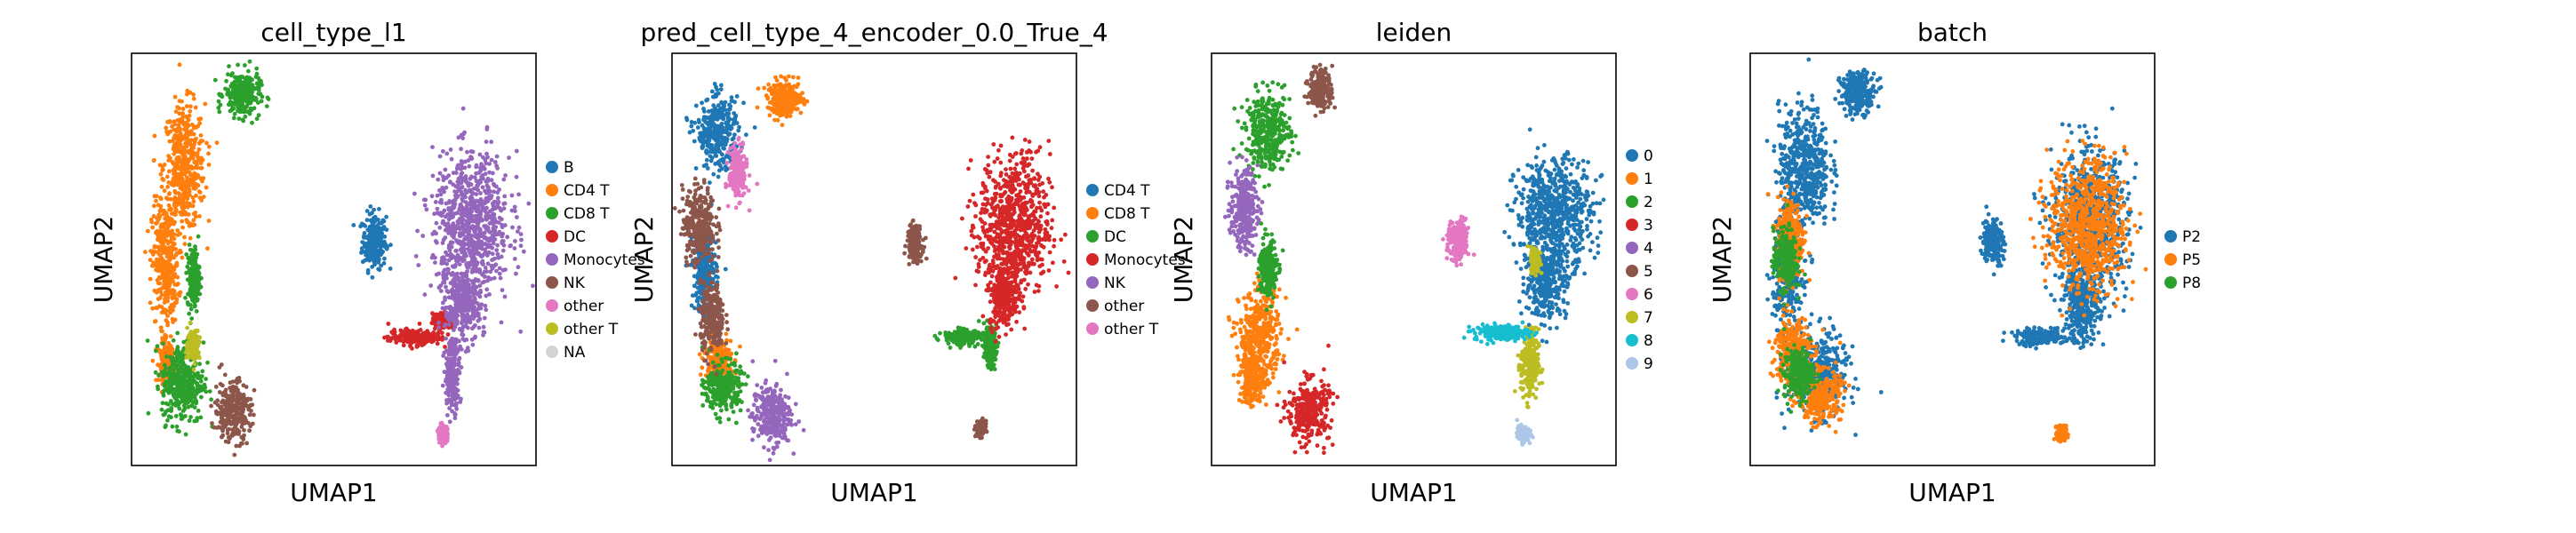  What do you see at coordinates (566, 283) in the screenshot?
I see `legend-item: NK` at bounding box center [566, 283].